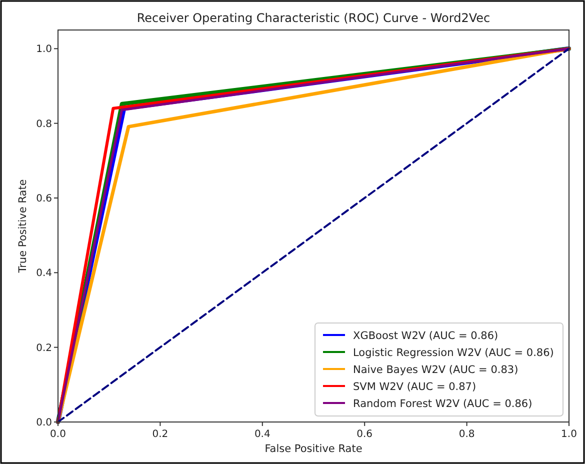 The width and height of the screenshot is (585, 464). Describe the element at coordinates (44, 199) in the screenshot. I see `y-tick-label: 0.6` at that location.